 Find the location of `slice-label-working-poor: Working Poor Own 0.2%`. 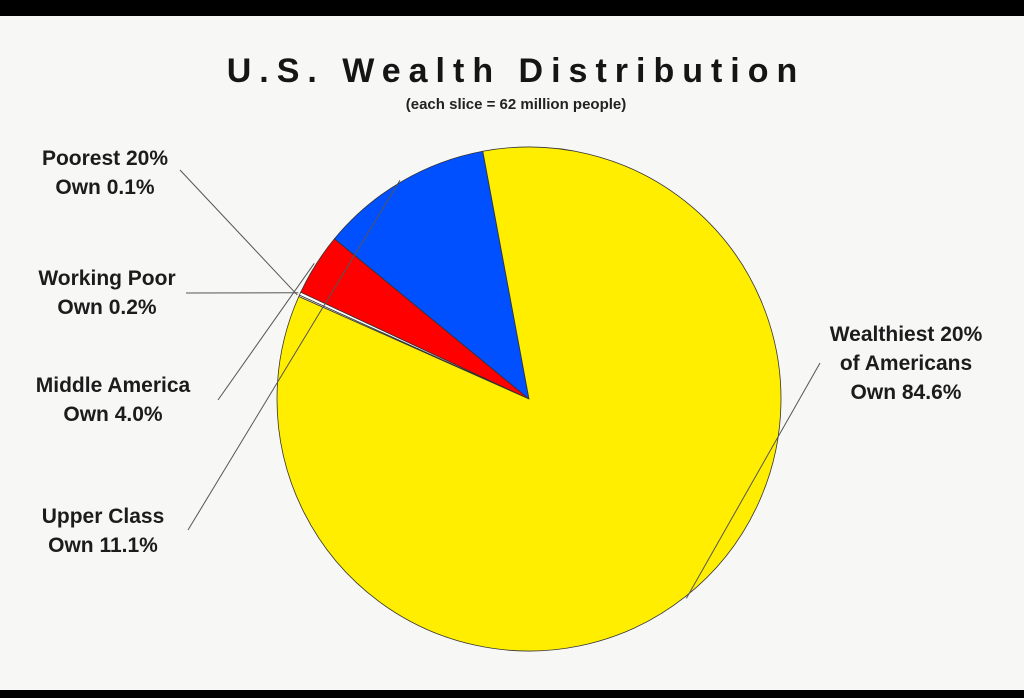

slice-label-working-poor: Working Poor Own 0.2% is located at coordinates (106, 293).